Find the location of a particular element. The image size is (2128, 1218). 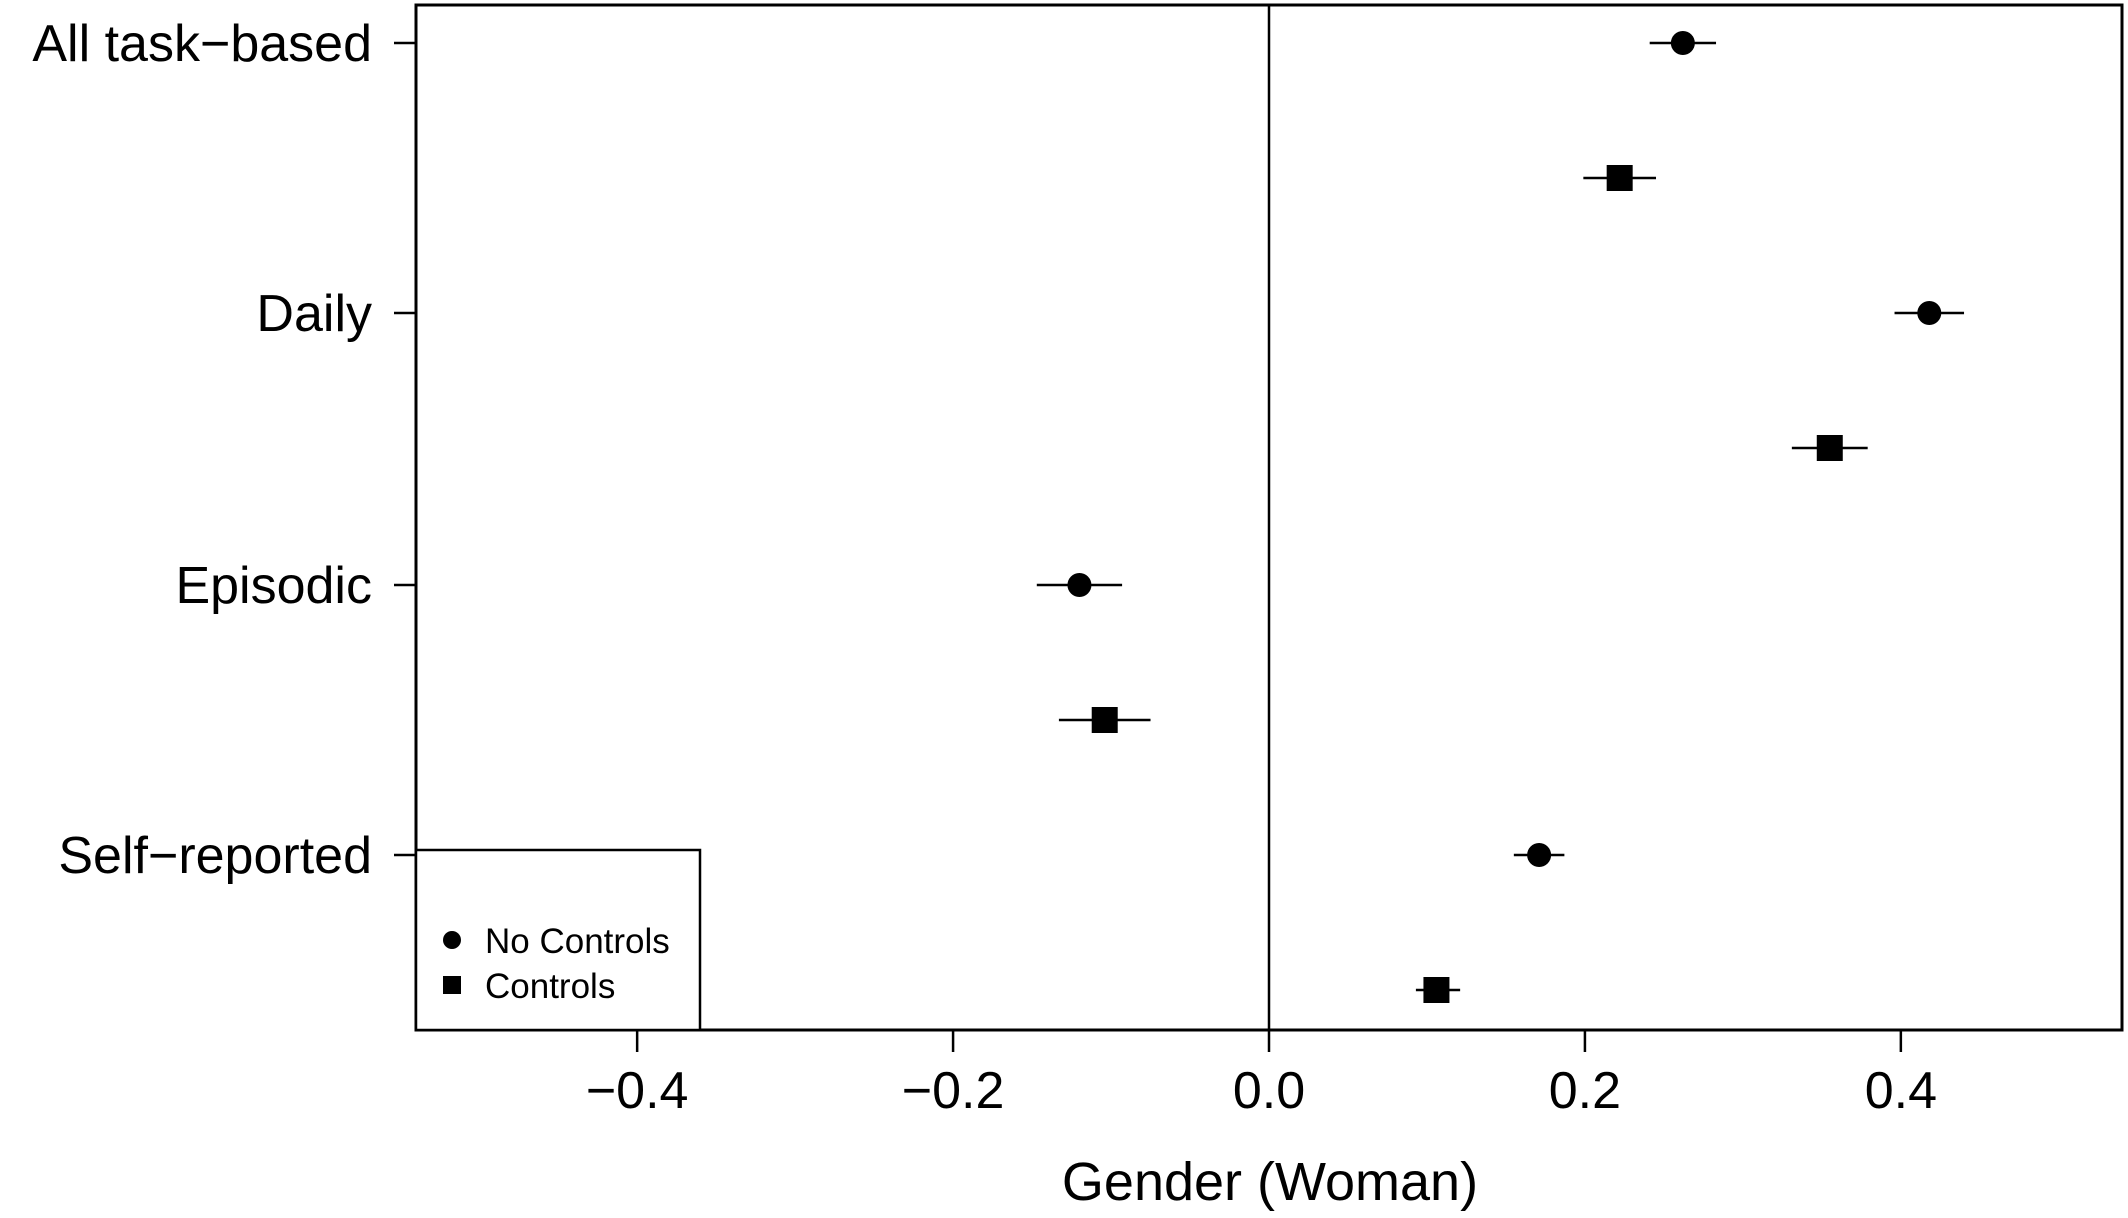

y-axis: All task−based Daily Episodic Self−reported is located at coordinates (224, 450).